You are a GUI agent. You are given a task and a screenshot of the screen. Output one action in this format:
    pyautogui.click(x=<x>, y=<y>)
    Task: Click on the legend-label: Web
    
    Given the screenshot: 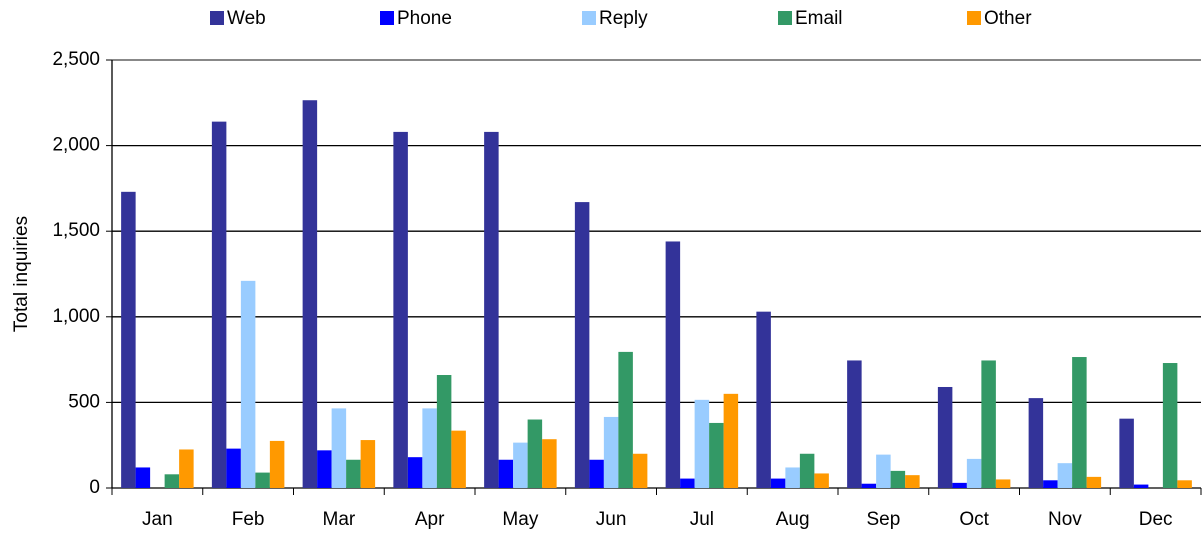 What is the action you would take?
    pyautogui.click(x=246, y=18)
    